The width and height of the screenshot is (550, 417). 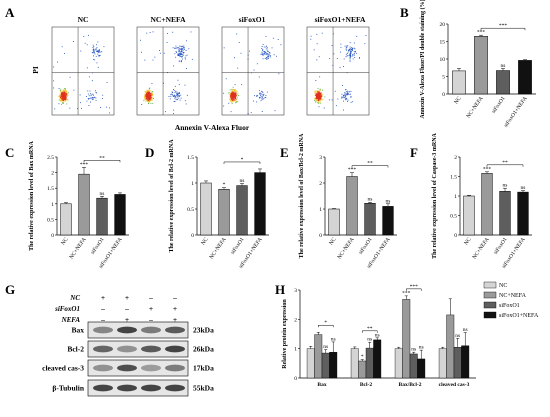 I want to click on protein-band, so click(x=127, y=349).